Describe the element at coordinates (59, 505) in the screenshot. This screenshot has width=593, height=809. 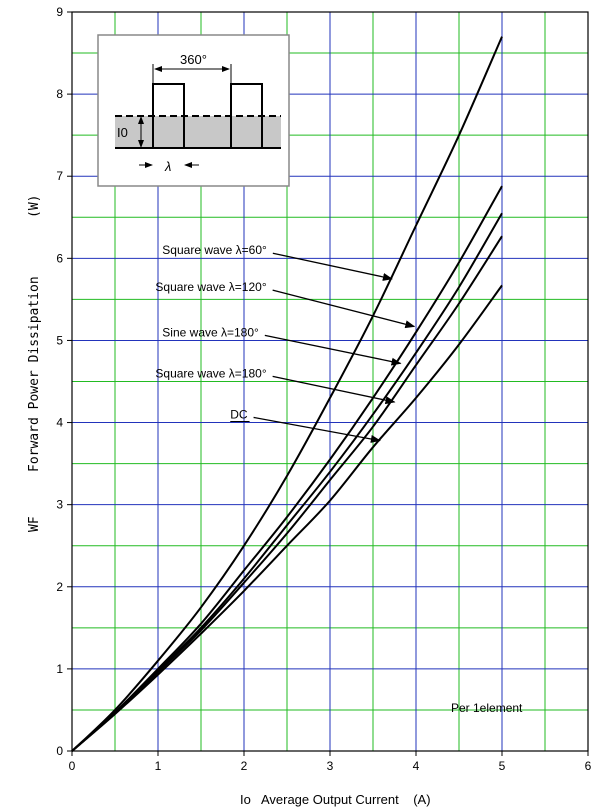
I see `y-tick-label: 3` at that location.